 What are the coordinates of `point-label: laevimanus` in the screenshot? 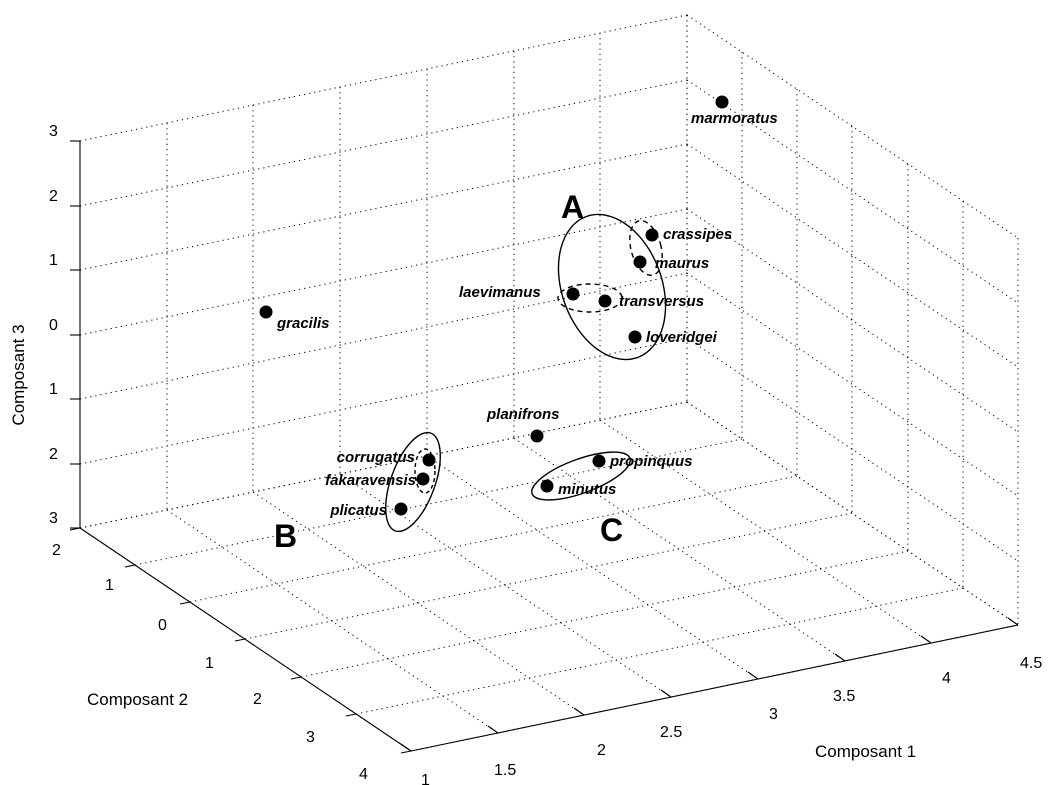 It's located at (500, 292).